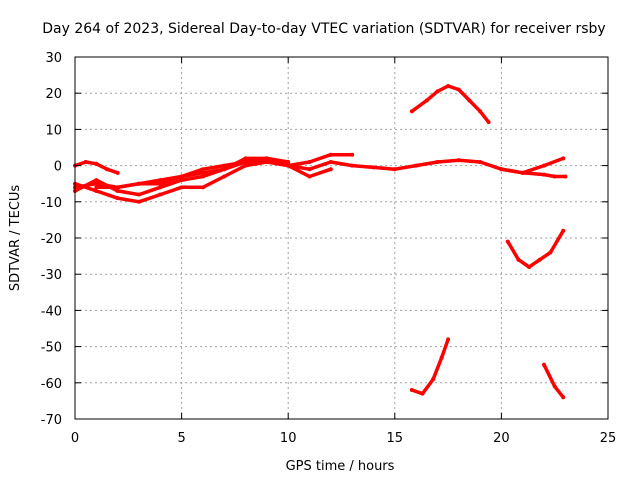  What do you see at coordinates (53, 94) in the screenshot?
I see `y-tick-label: 20` at bounding box center [53, 94].